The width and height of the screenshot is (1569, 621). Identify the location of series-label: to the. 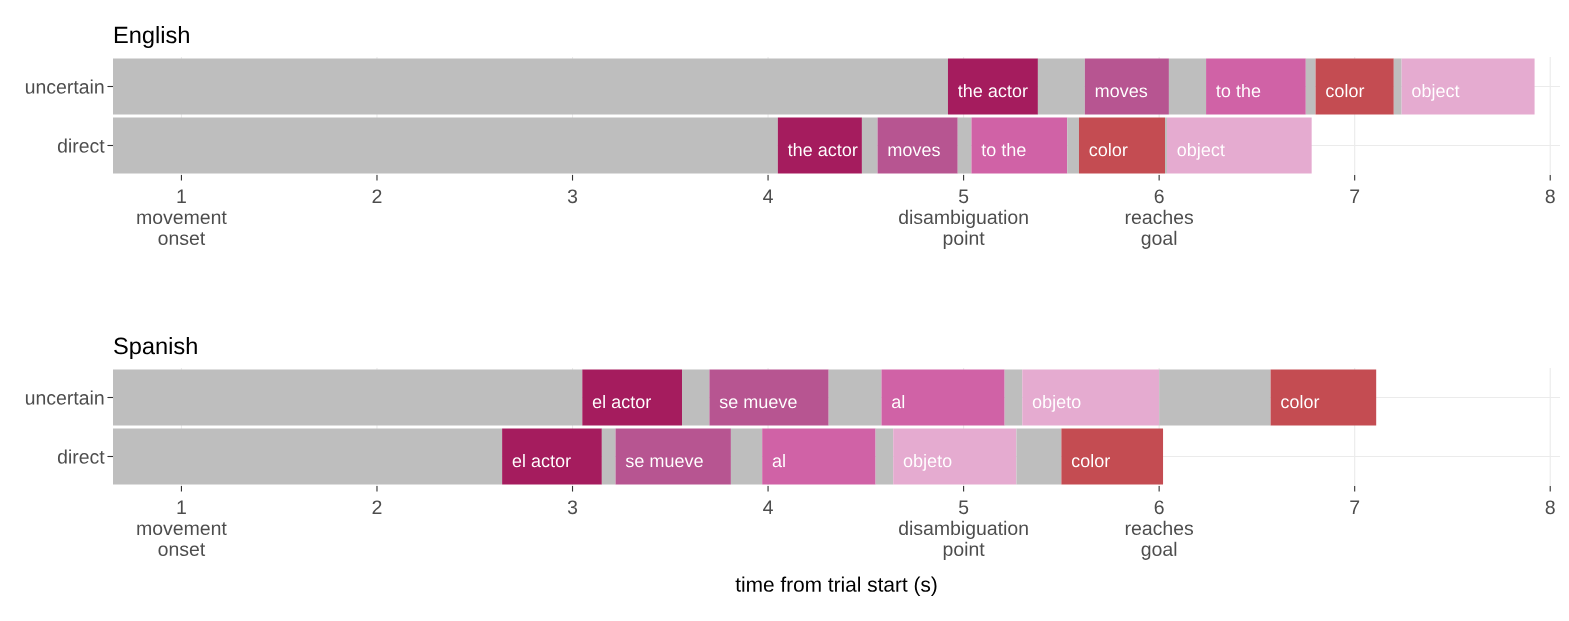
(1238, 90).